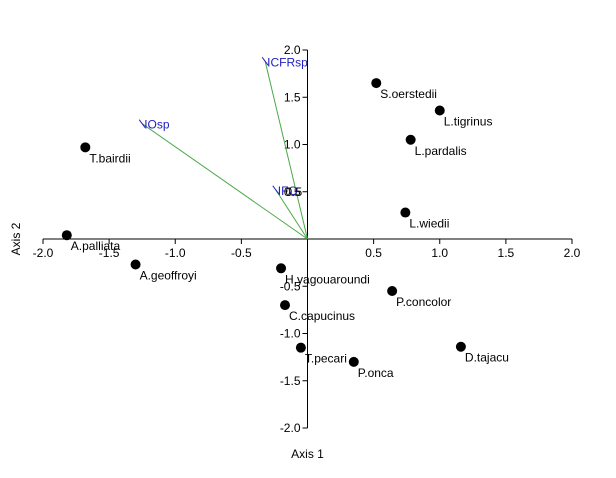  I want to click on point-label: C.capucinus, so click(322, 316).